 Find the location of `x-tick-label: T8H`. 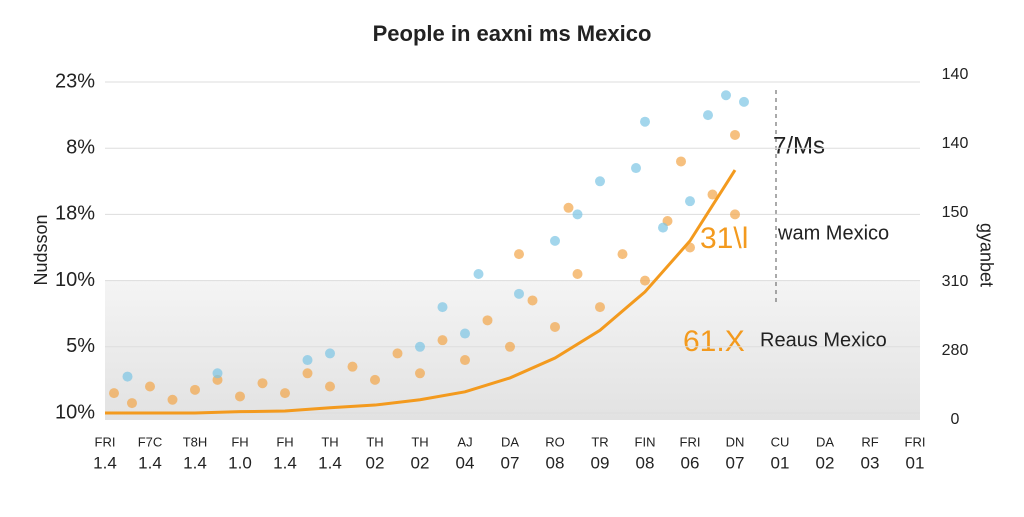

x-tick-label: T8H is located at coordinates (195, 441).